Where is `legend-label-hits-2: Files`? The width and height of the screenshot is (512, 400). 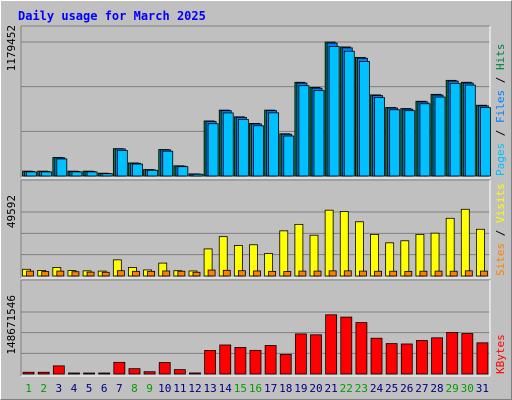 legend-label-hits-2: Files is located at coordinates (500, 106).